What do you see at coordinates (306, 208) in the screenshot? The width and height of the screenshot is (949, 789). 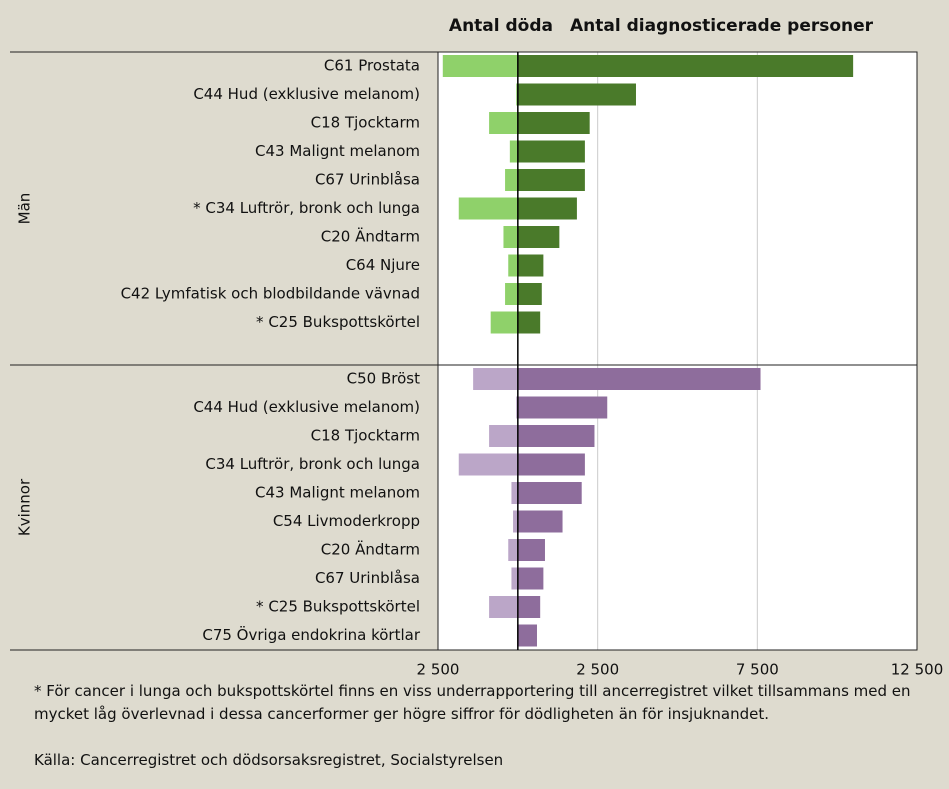 I see `category-label: * C34 Luftrör, bronk och lunga` at bounding box center [306, 208].